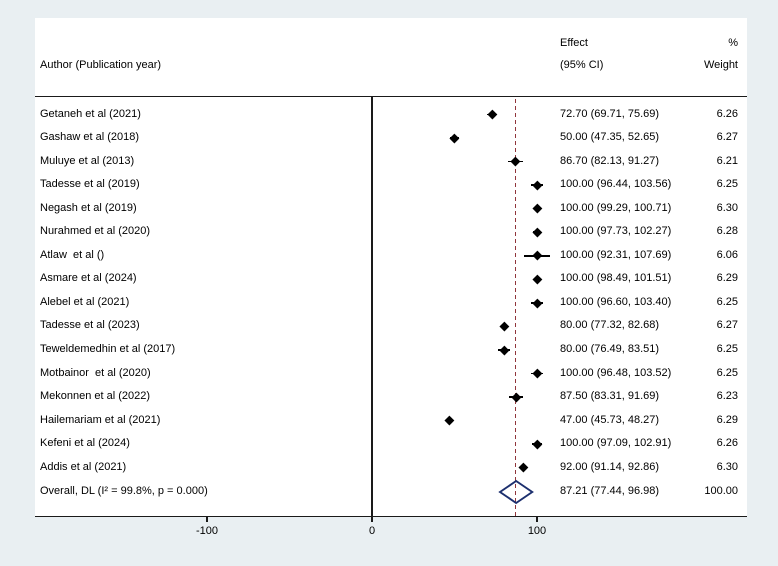 This screenshot has height=566, width=778. What do you see at coordinates (95, 231) in the screenshot?
I see `study-label: Nurahmed et al (2020)` at bounding box center [95, 231].